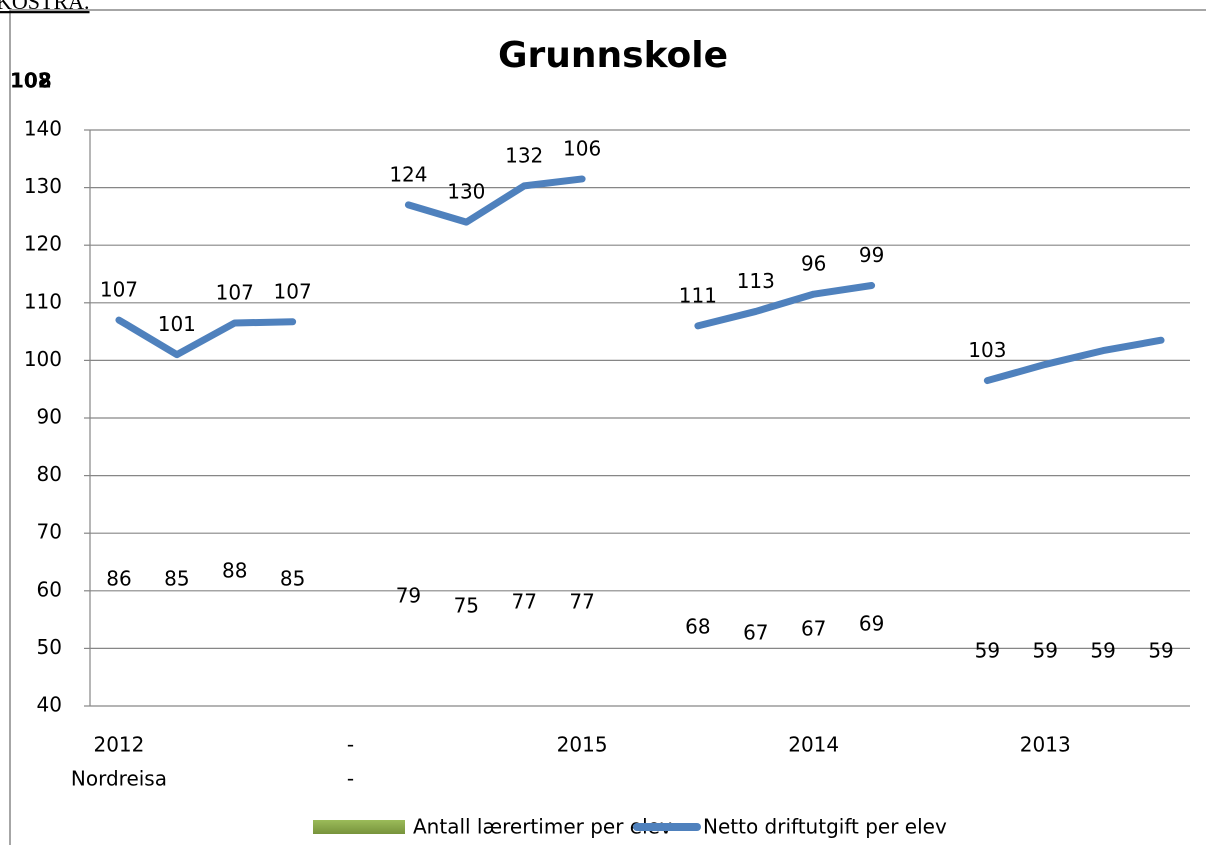 This screenshot has height=849, width=1206. I want to click on y-tick-label: 40, so click(49, 705).